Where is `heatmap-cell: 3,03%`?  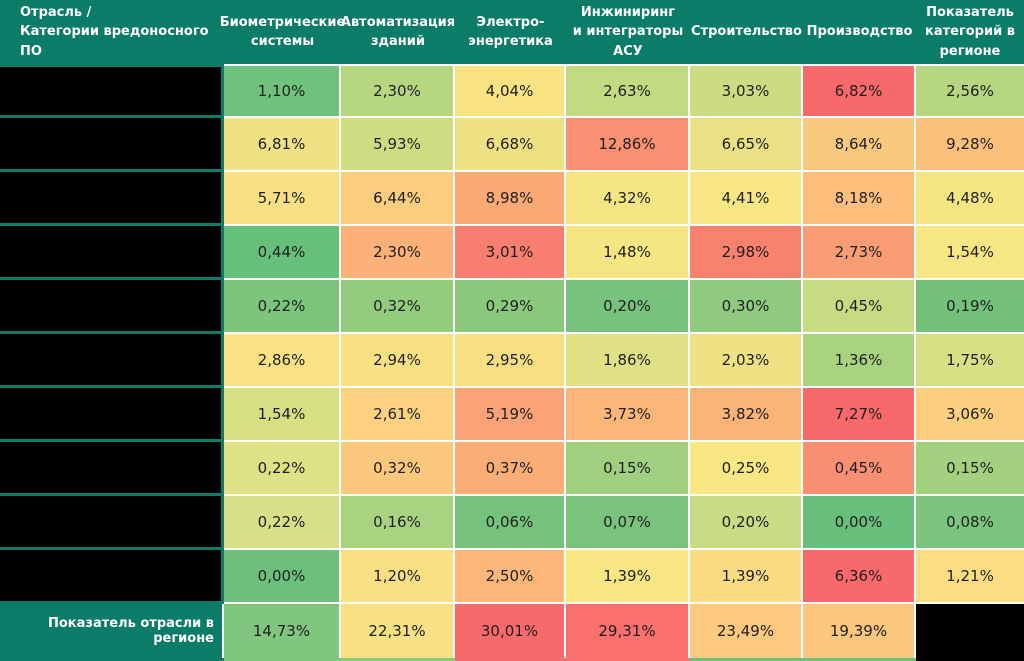
heatmap-cell: 3,03% is located at coordinates (746, 91).